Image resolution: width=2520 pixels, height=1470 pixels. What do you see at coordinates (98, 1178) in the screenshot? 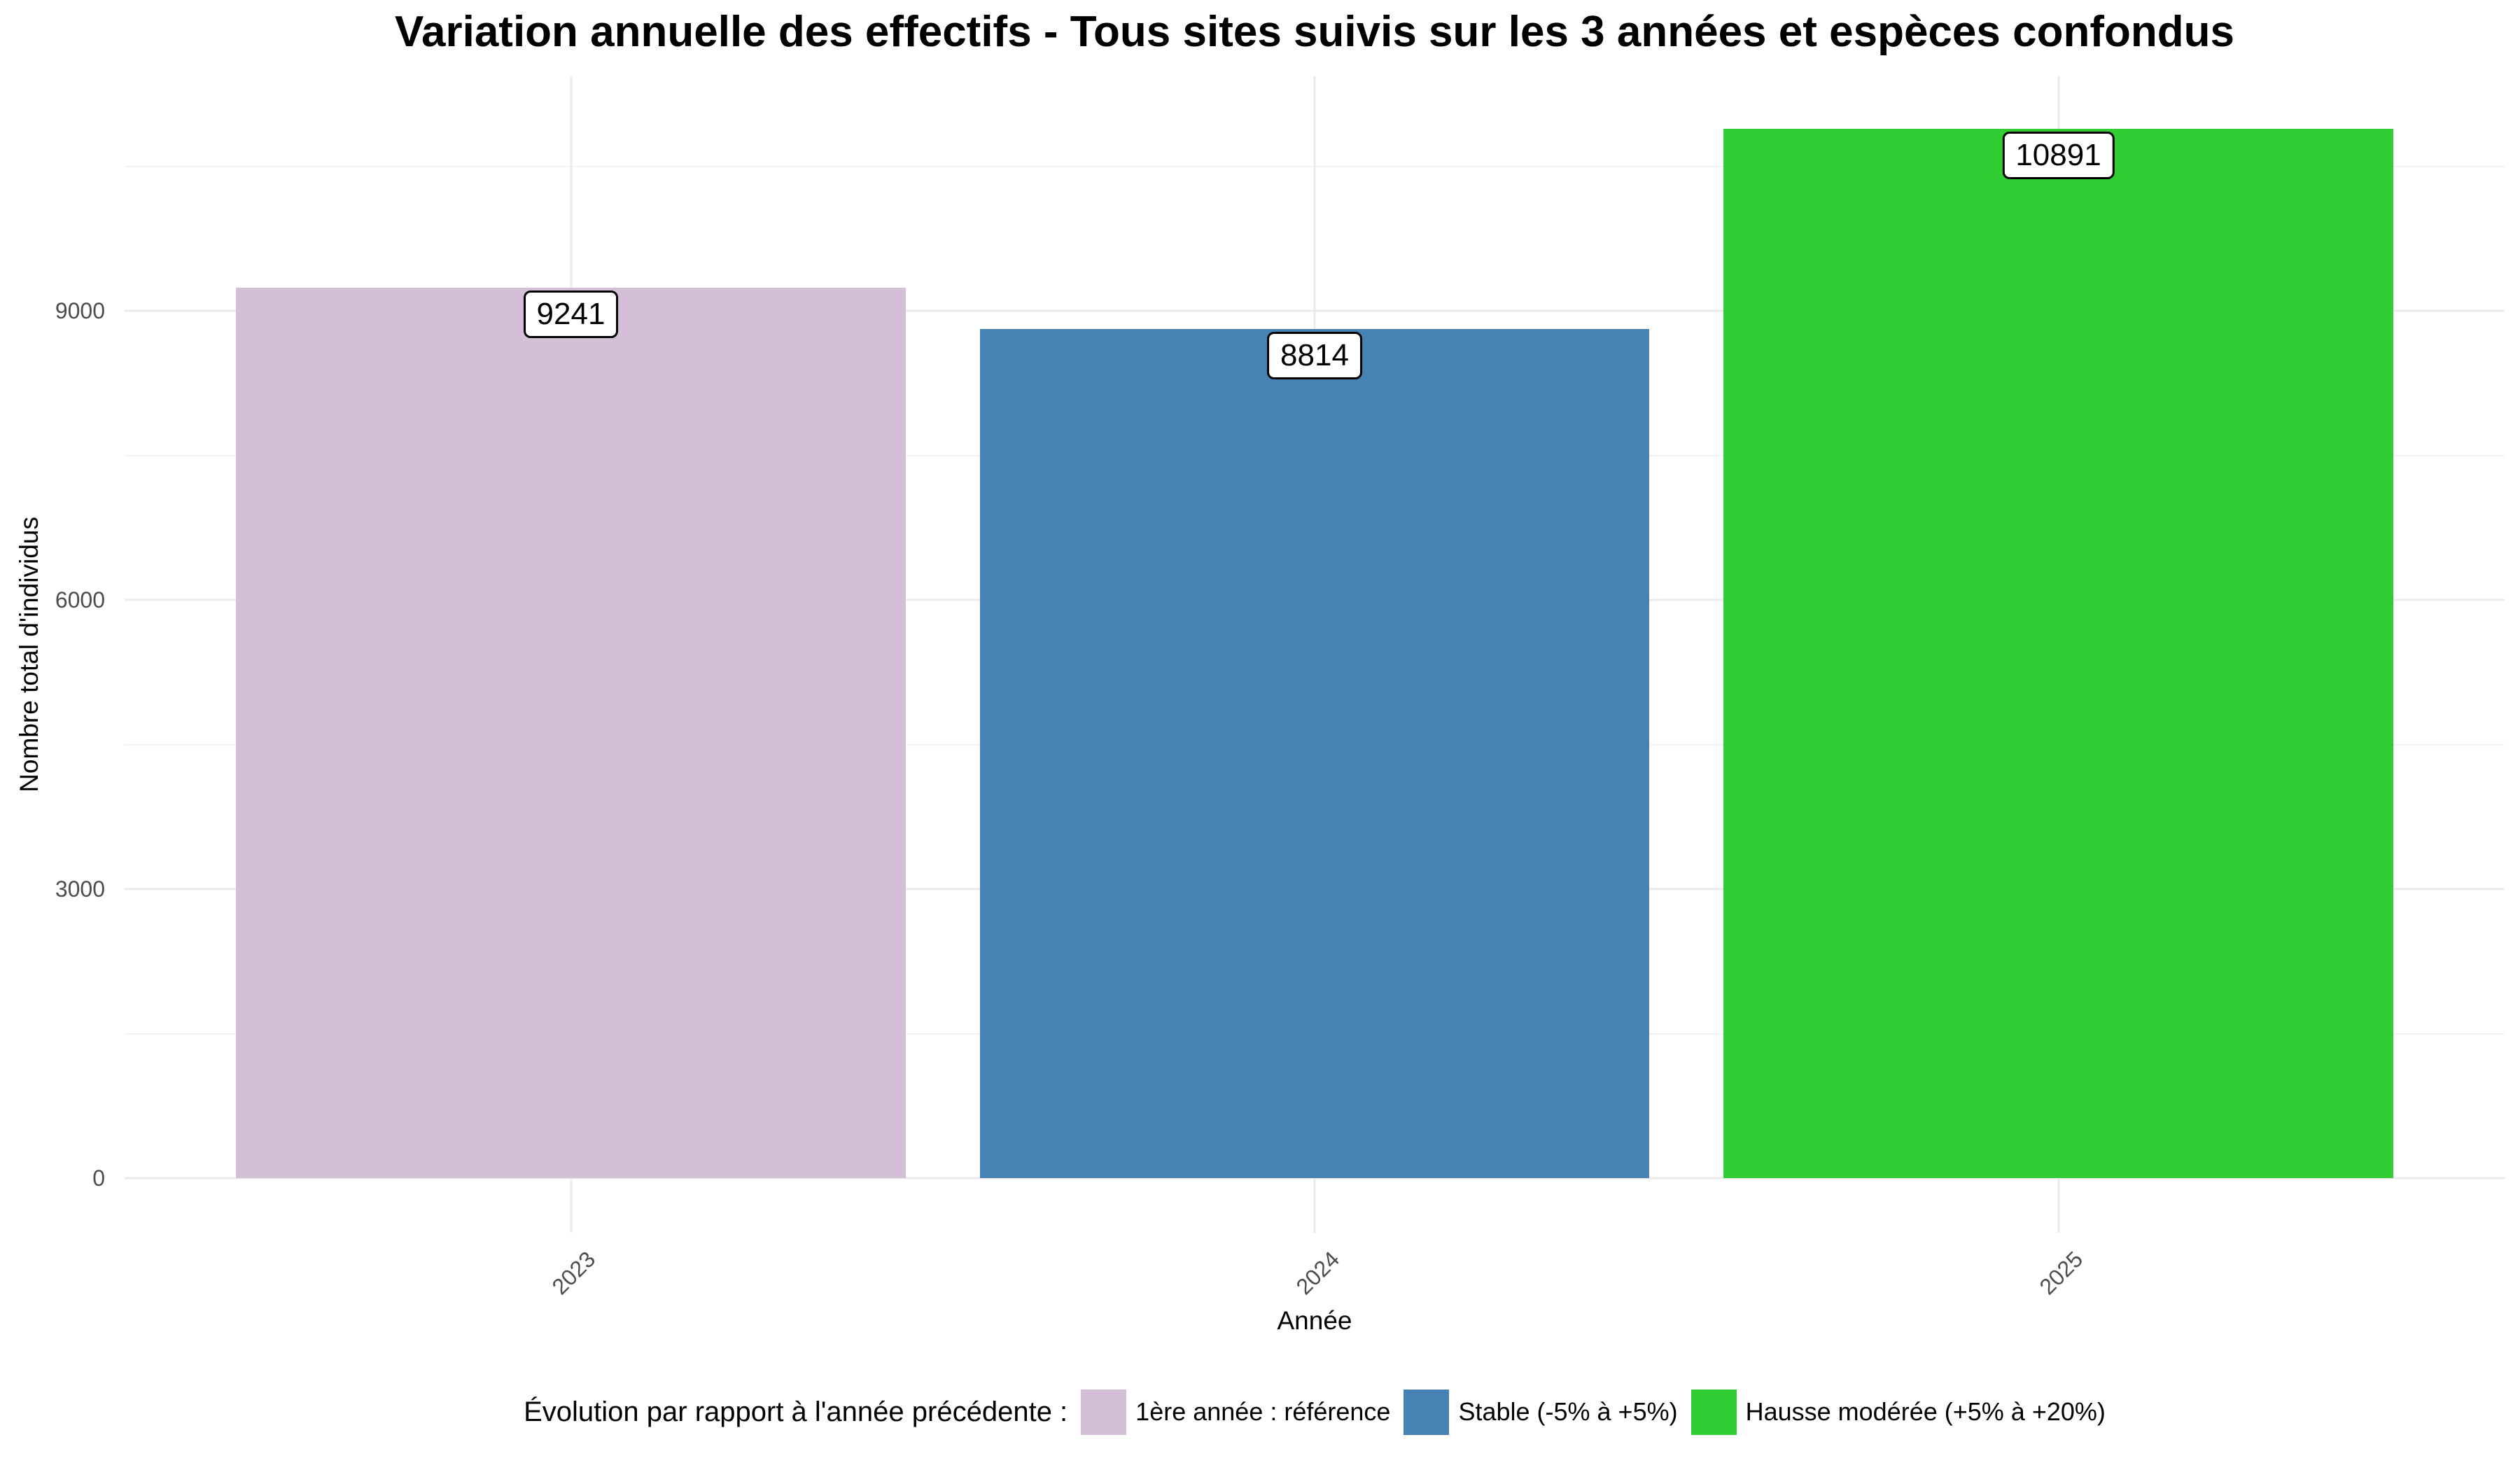
I see `y-tick-label: 0` at bounding box center [98, 1178].